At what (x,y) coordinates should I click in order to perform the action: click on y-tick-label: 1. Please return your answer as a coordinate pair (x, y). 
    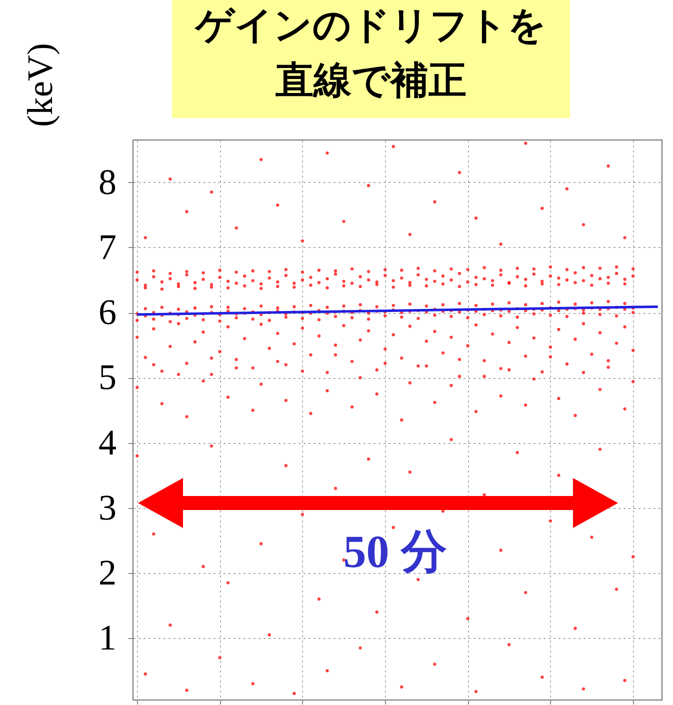
    Looking at the image, I should click on (107, 638).